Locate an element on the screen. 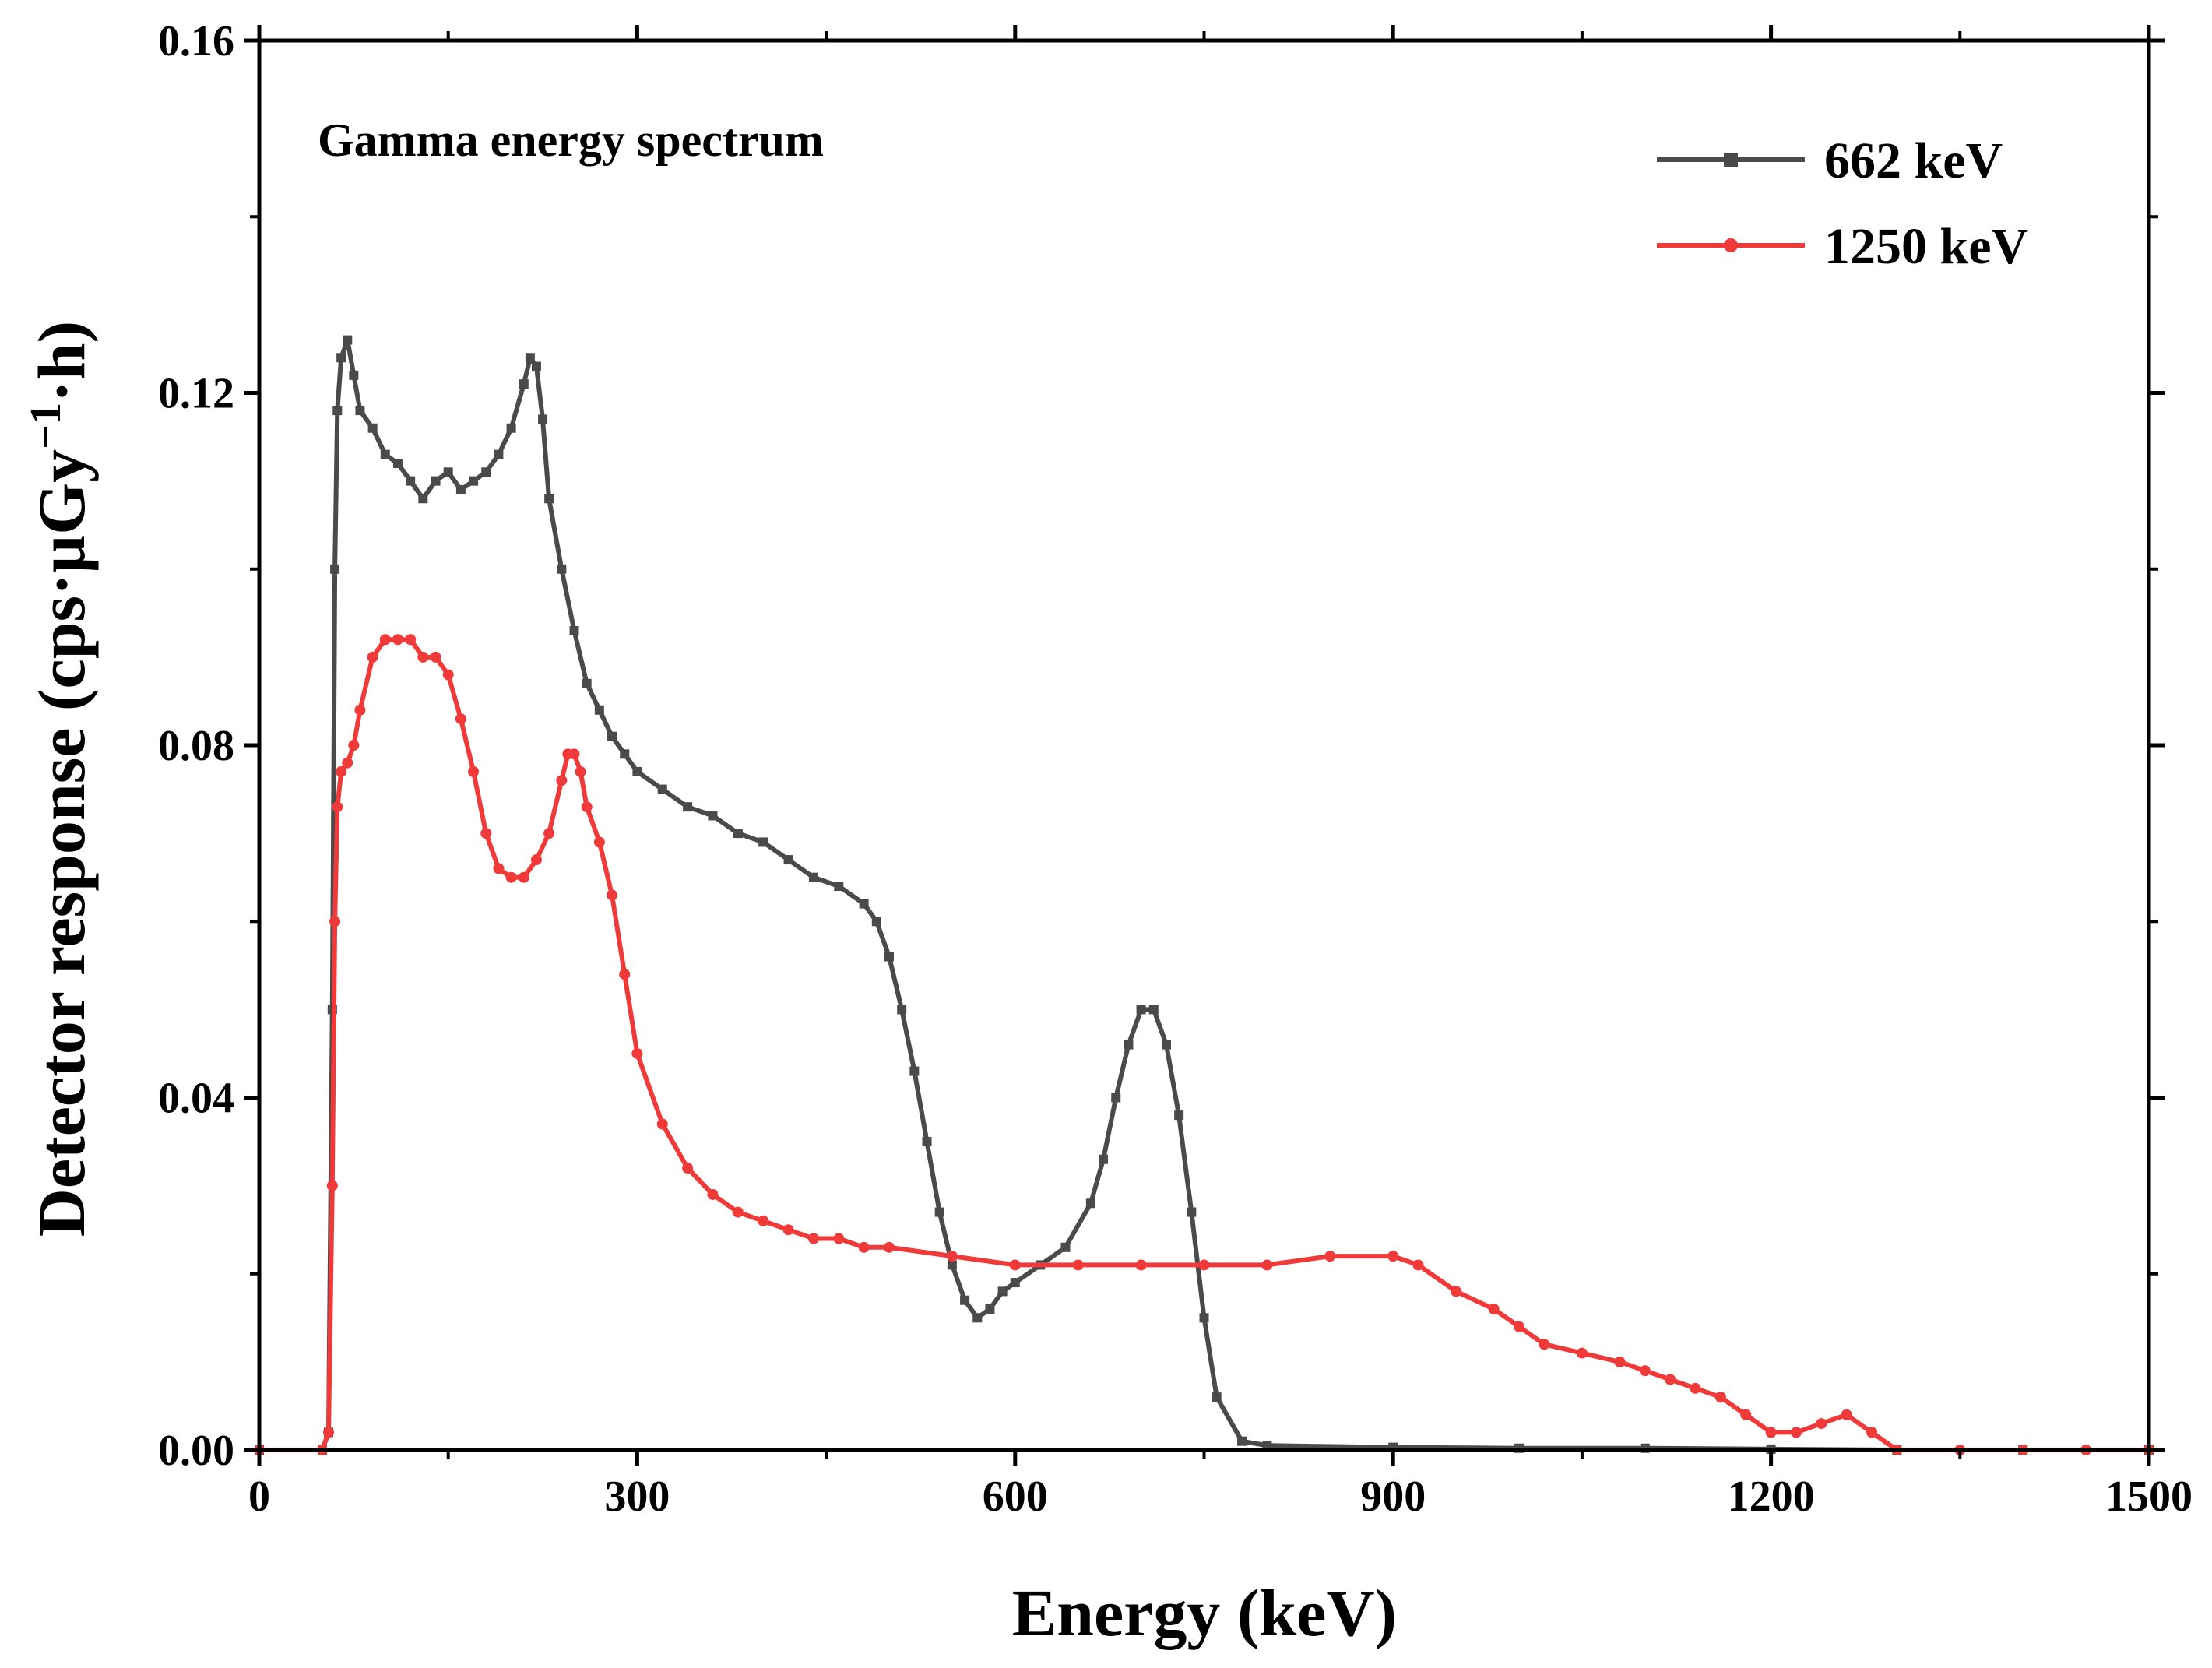  y-axis-title-main: Detector response (cps·µGy is located at coordinates (61, 843).